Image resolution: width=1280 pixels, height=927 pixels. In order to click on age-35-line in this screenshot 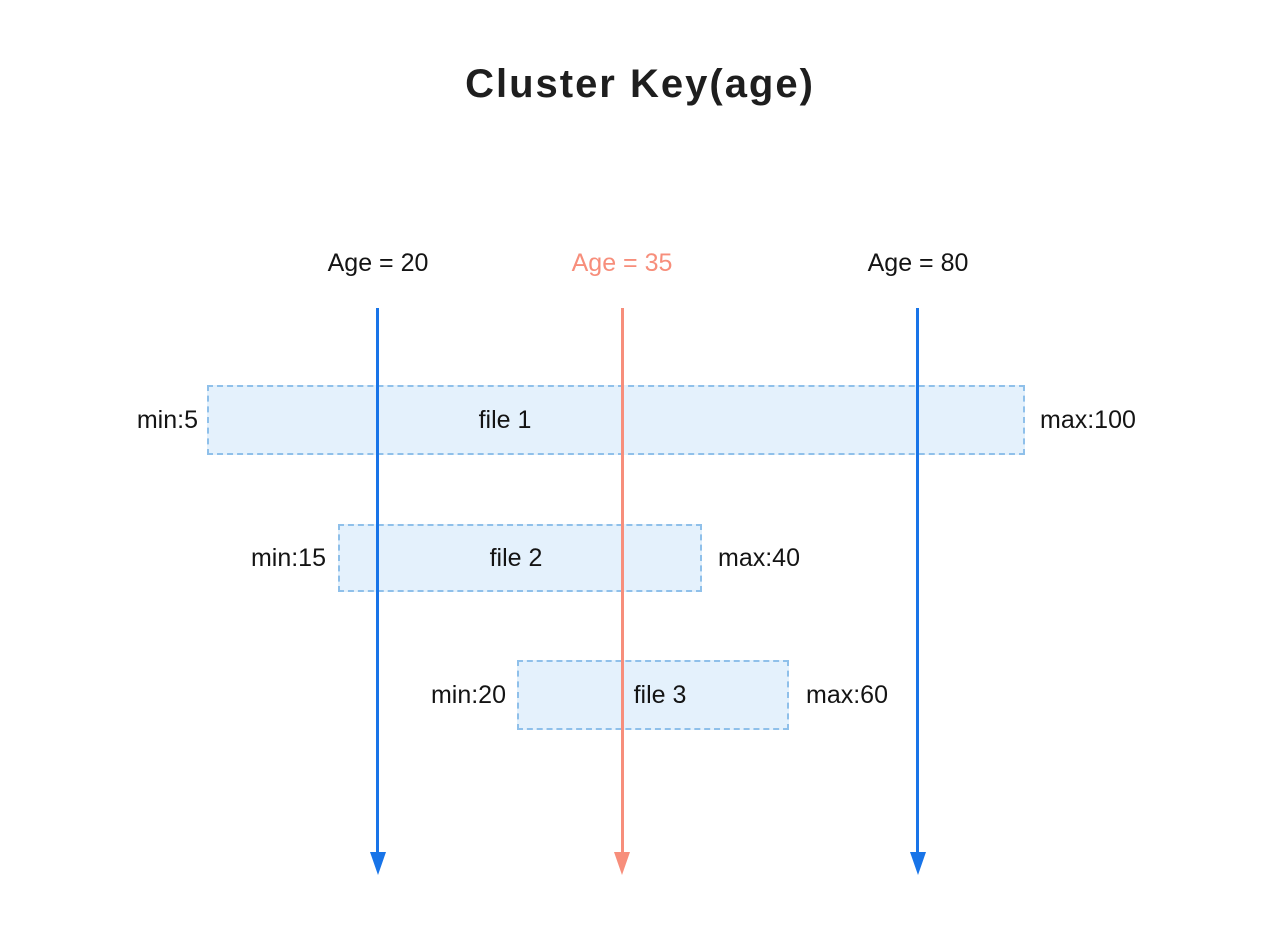, I will do `click(622, 581)`.